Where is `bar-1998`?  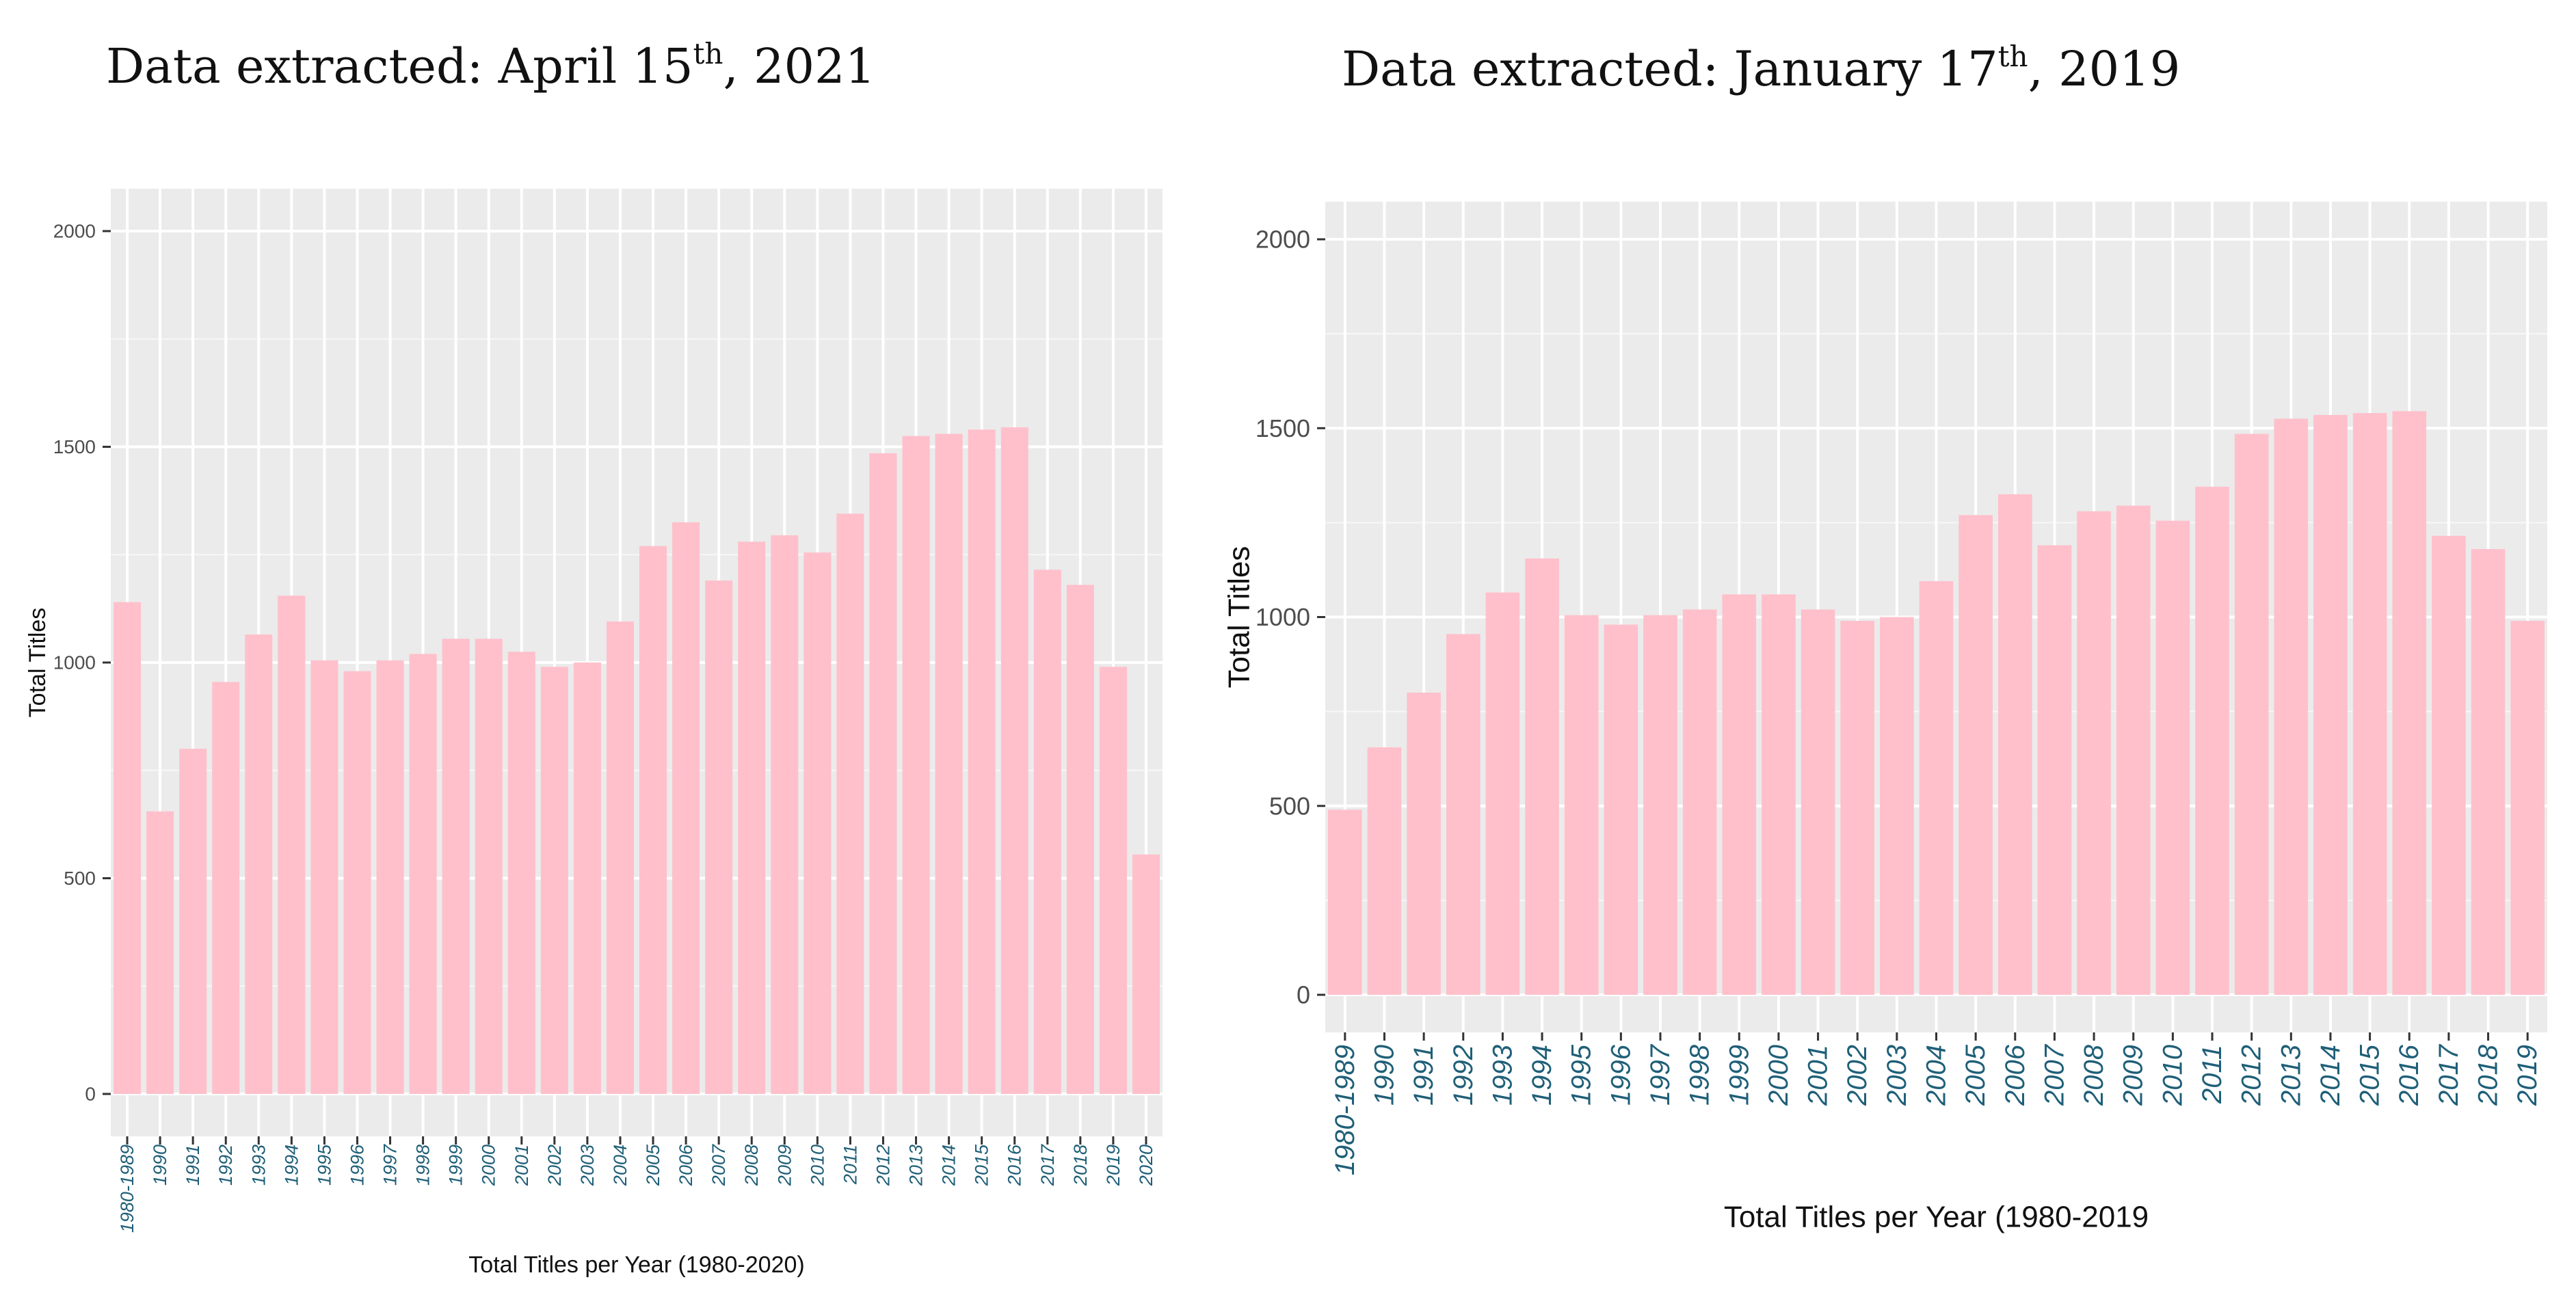 bar-1998 is located at coordinates (1699, 802).